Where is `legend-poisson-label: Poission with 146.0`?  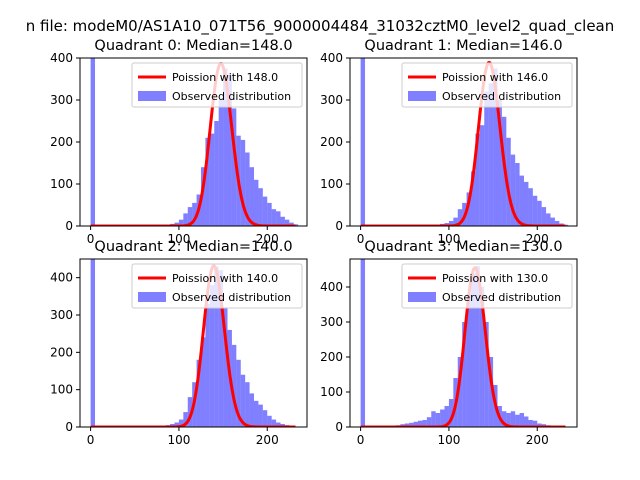 legend-poisson-label: Poission with 146.0 is located at coordinates (495, 77).